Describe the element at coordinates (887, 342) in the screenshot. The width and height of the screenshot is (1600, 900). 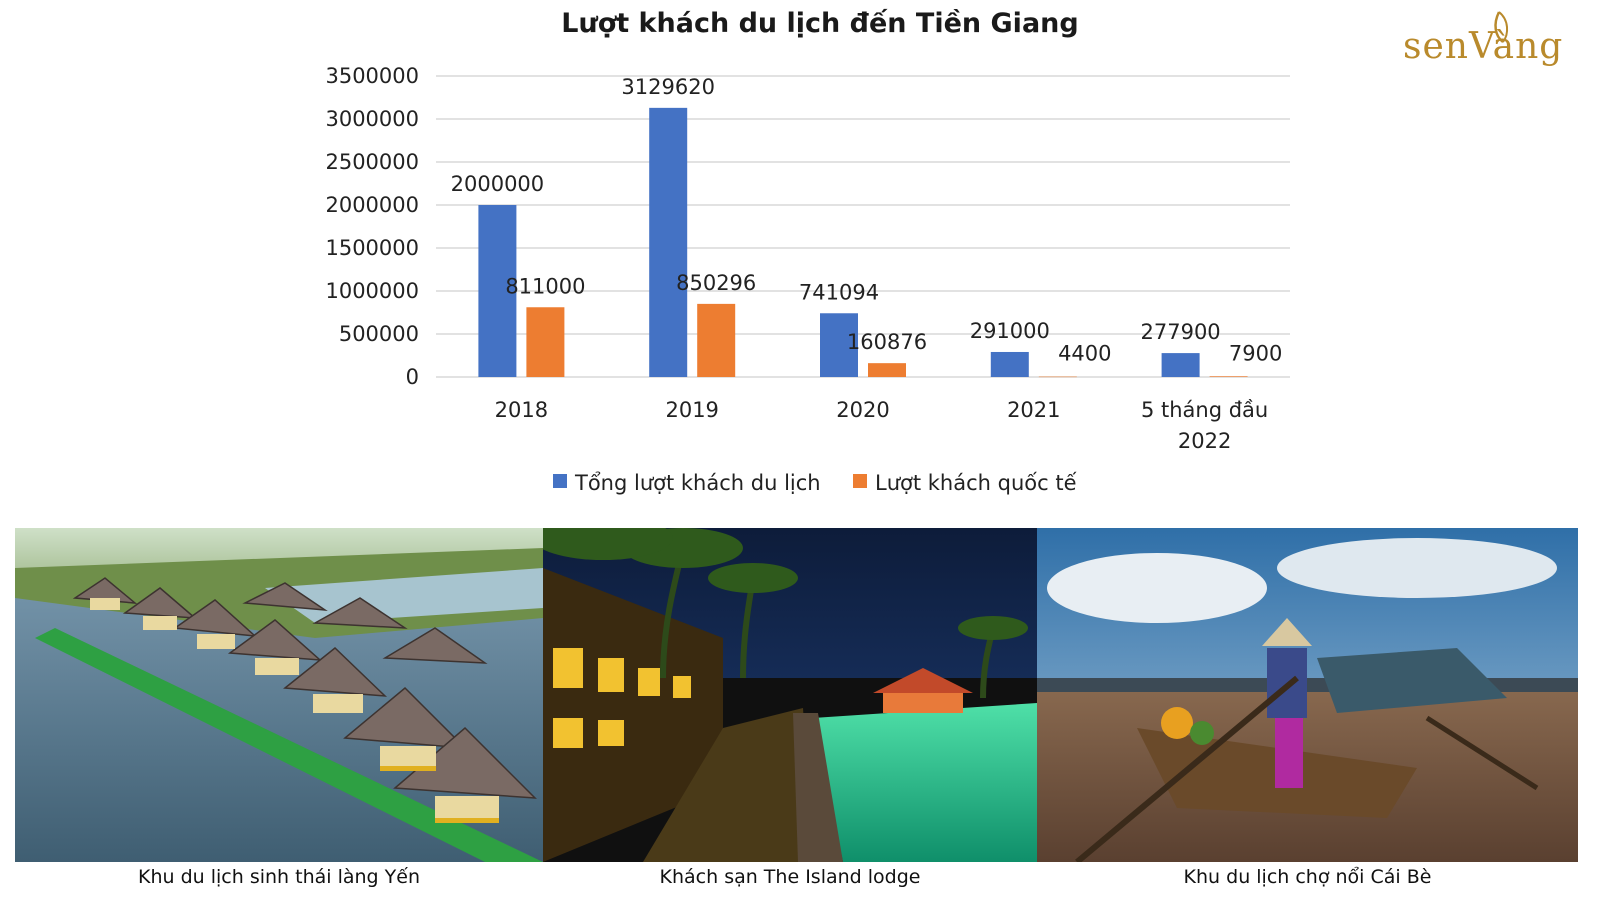
I see `data-label-1-2: 160876` at that location.